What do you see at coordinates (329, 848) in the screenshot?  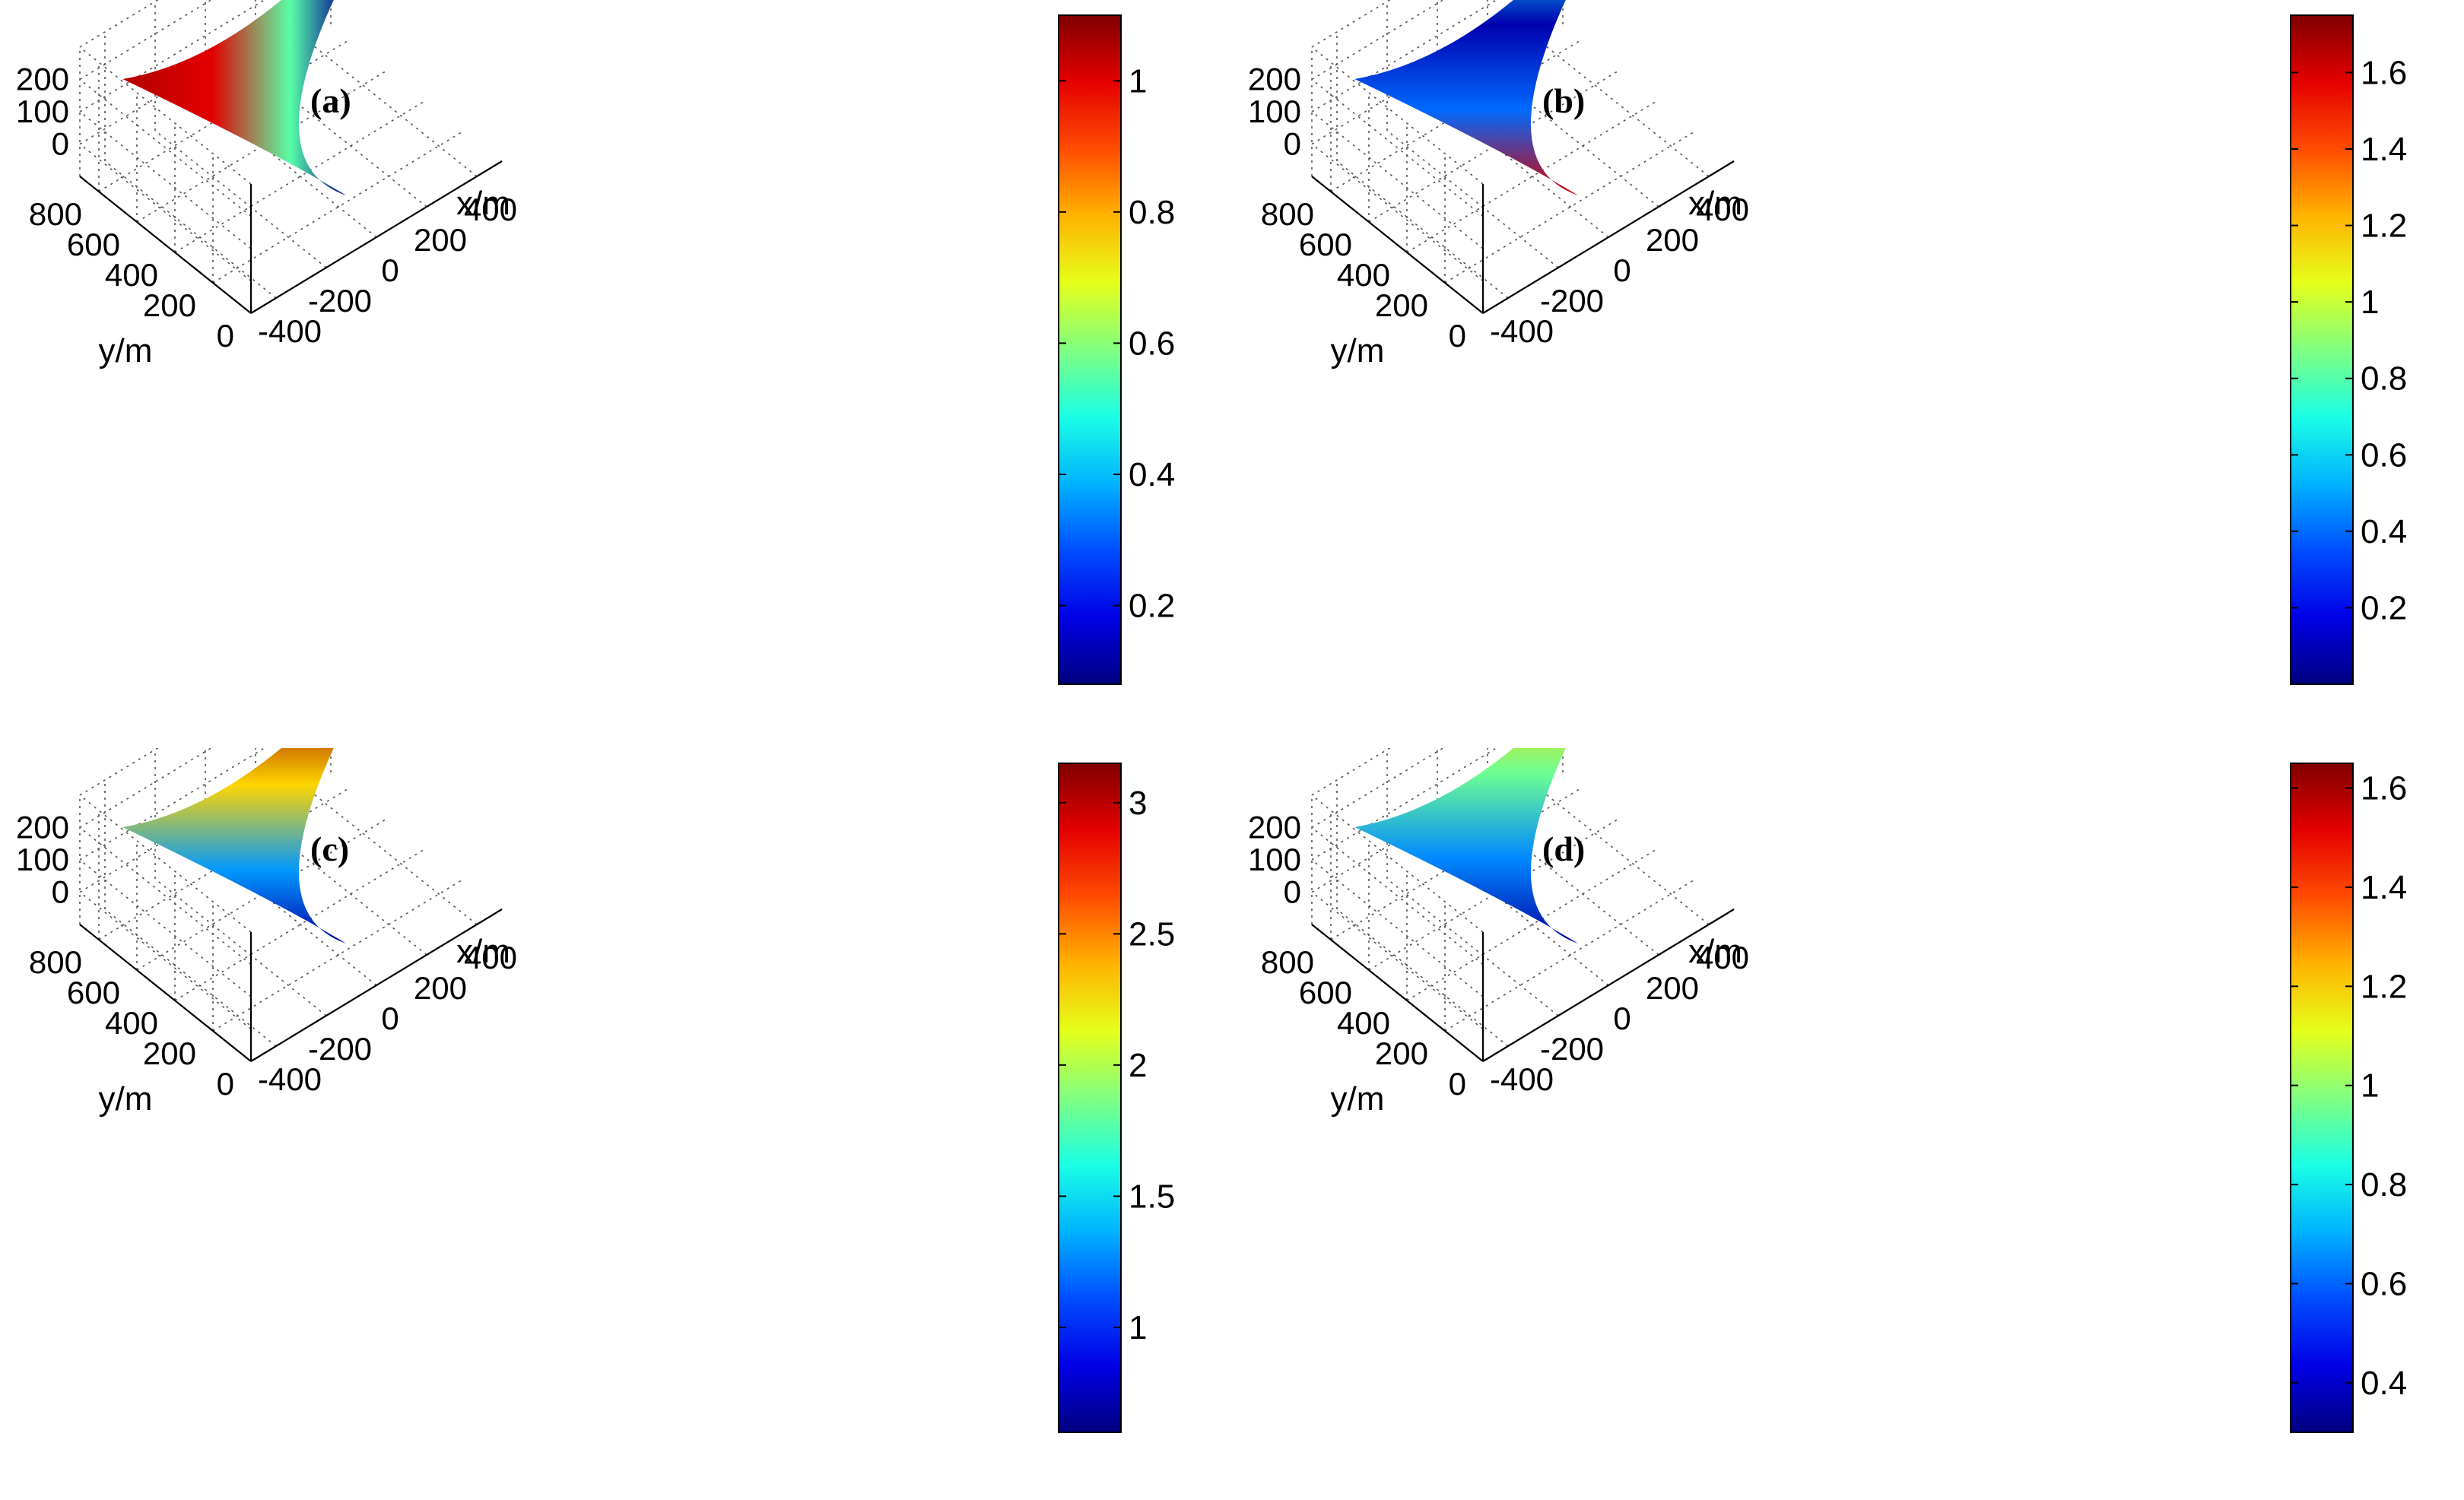 I see `panel-label: (c)` at bounding box center [329, 848].